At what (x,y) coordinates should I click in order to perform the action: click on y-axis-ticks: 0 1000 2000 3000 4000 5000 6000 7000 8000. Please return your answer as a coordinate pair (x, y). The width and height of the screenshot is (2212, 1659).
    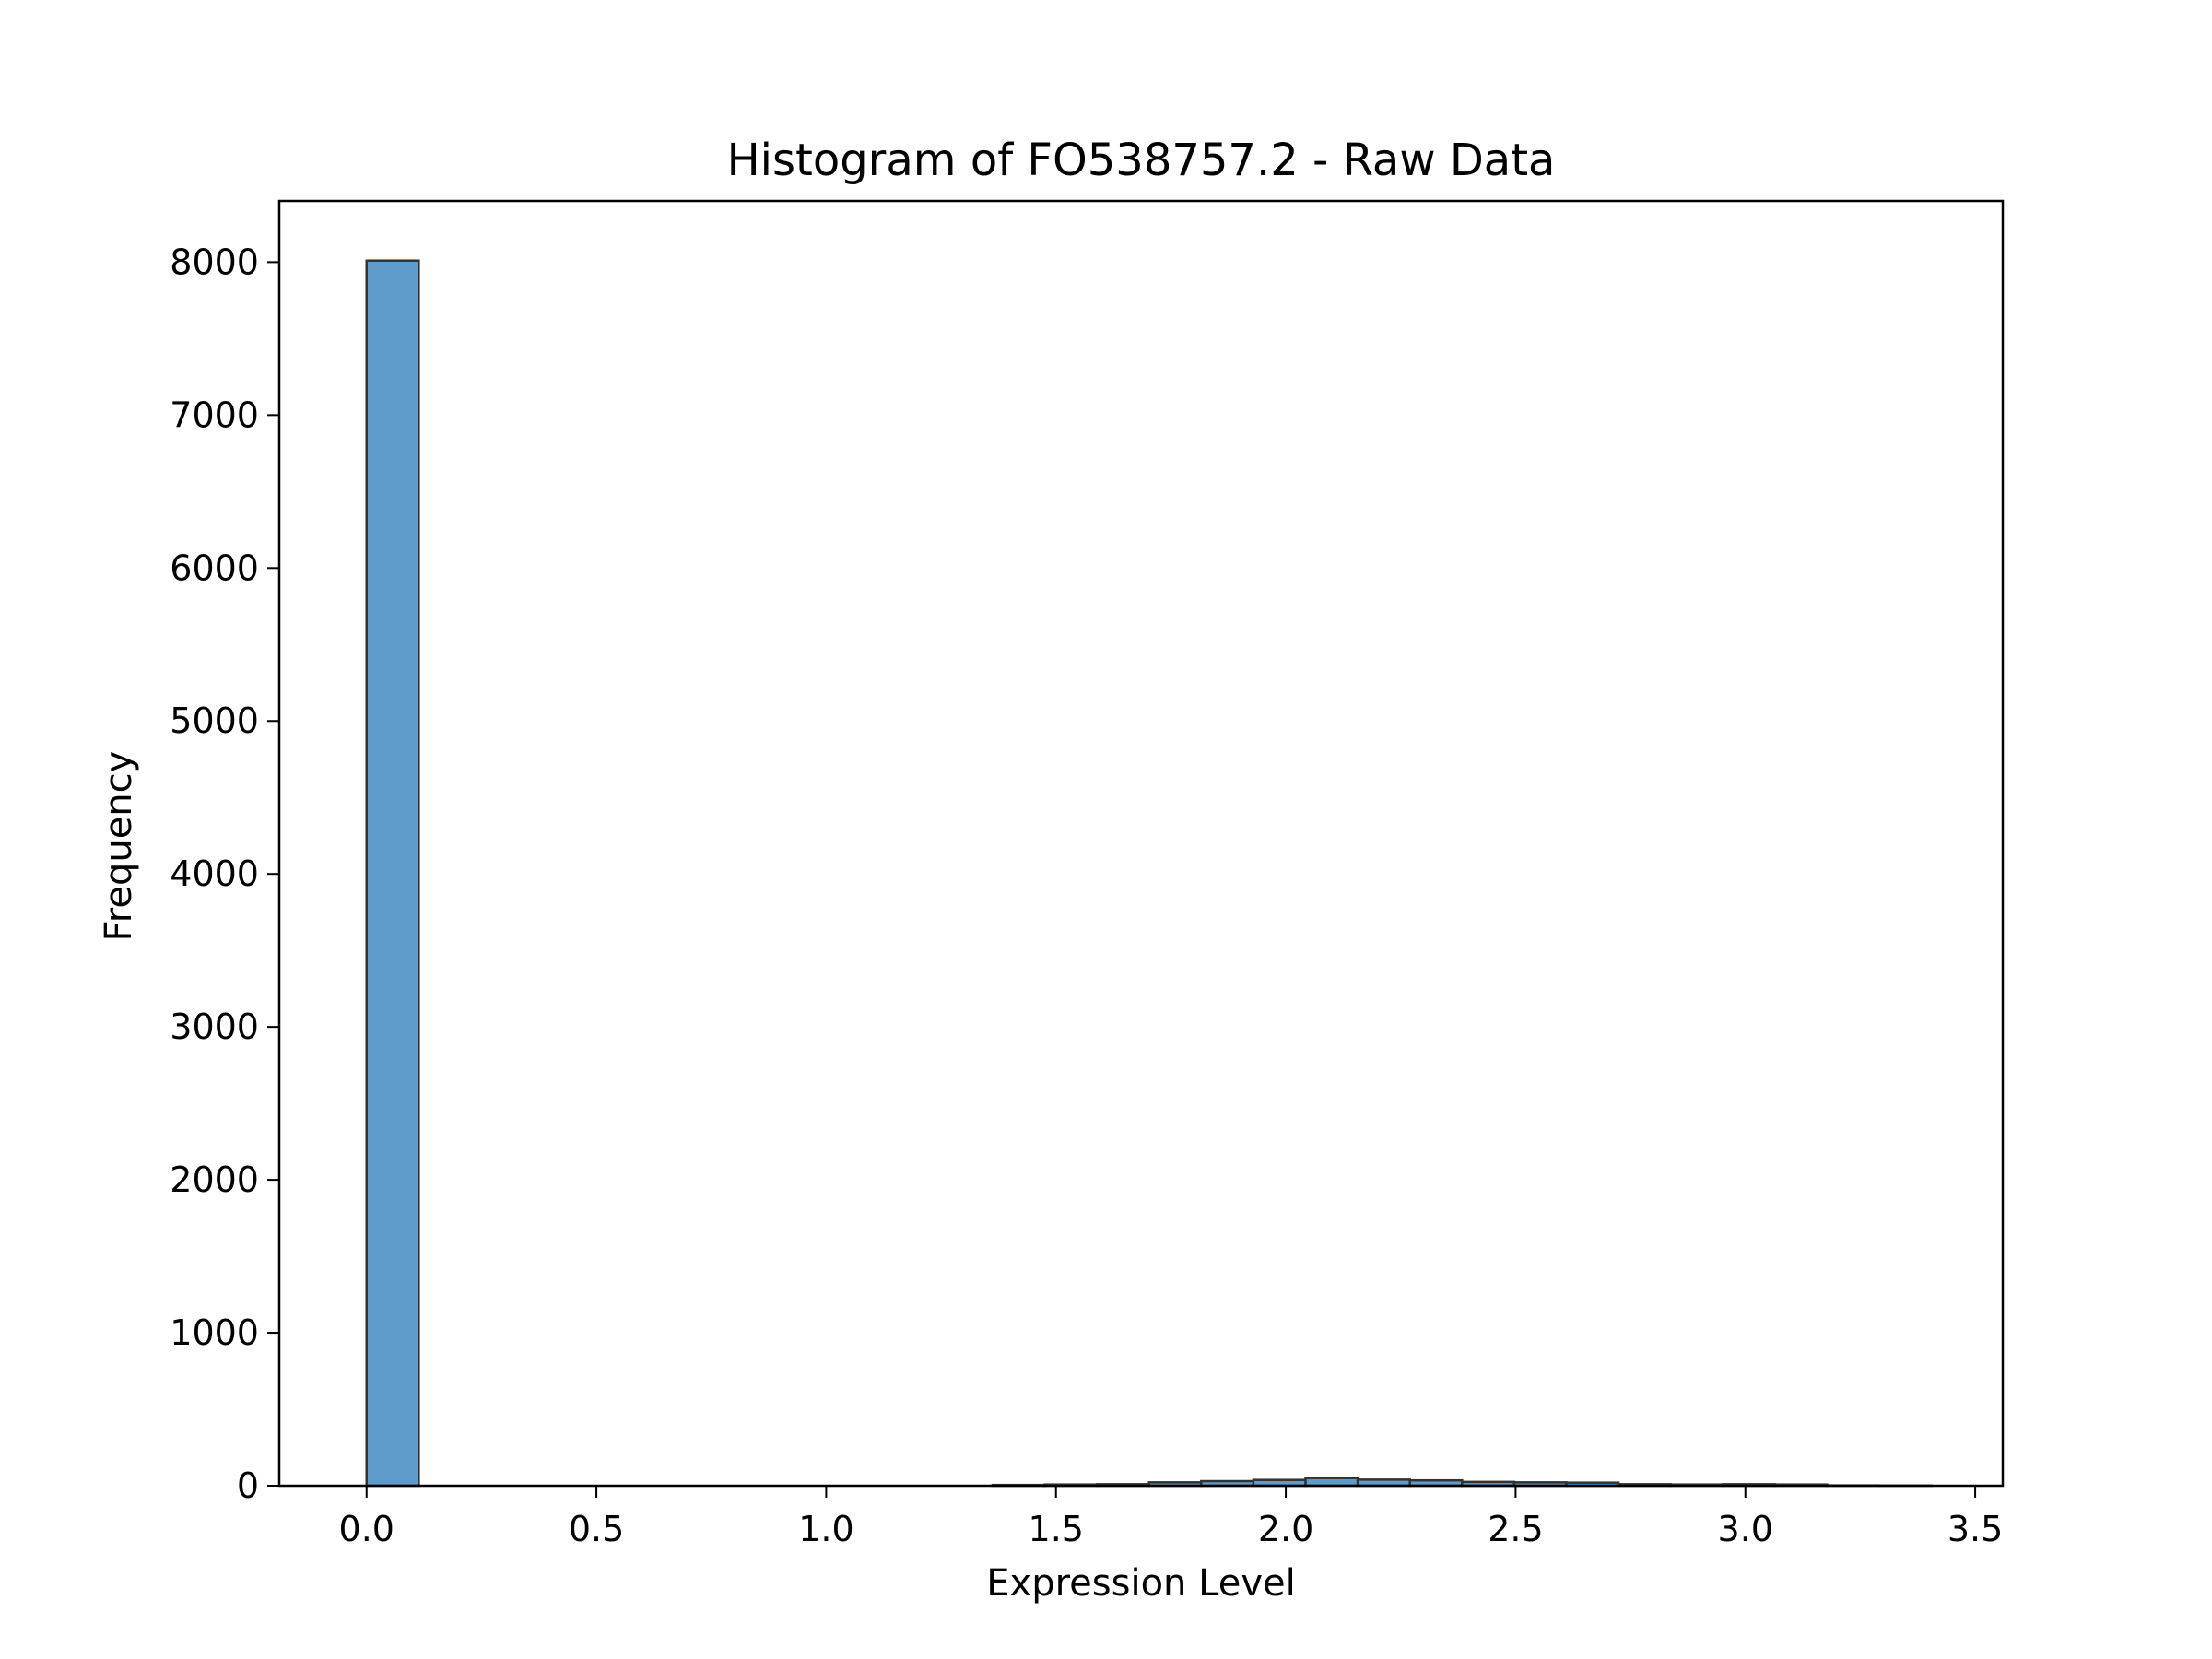
    Looking at the image, I should click on (224, 873).